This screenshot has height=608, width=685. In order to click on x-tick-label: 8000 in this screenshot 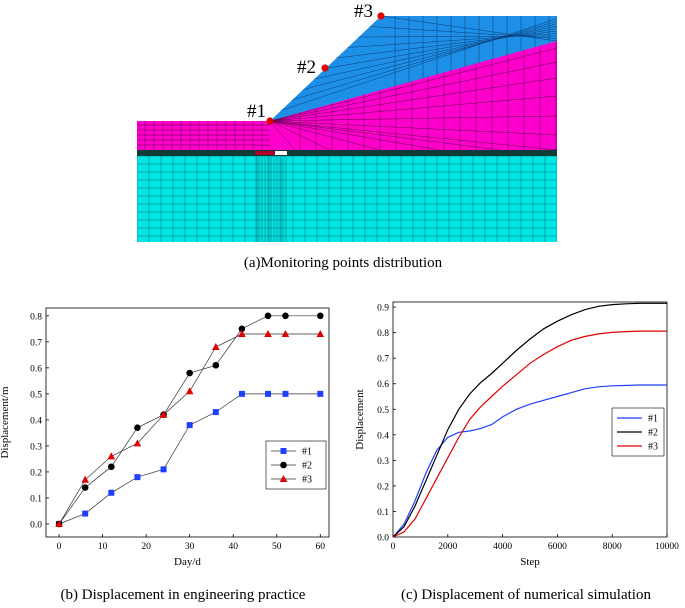, I will do `click(612, 547)`.